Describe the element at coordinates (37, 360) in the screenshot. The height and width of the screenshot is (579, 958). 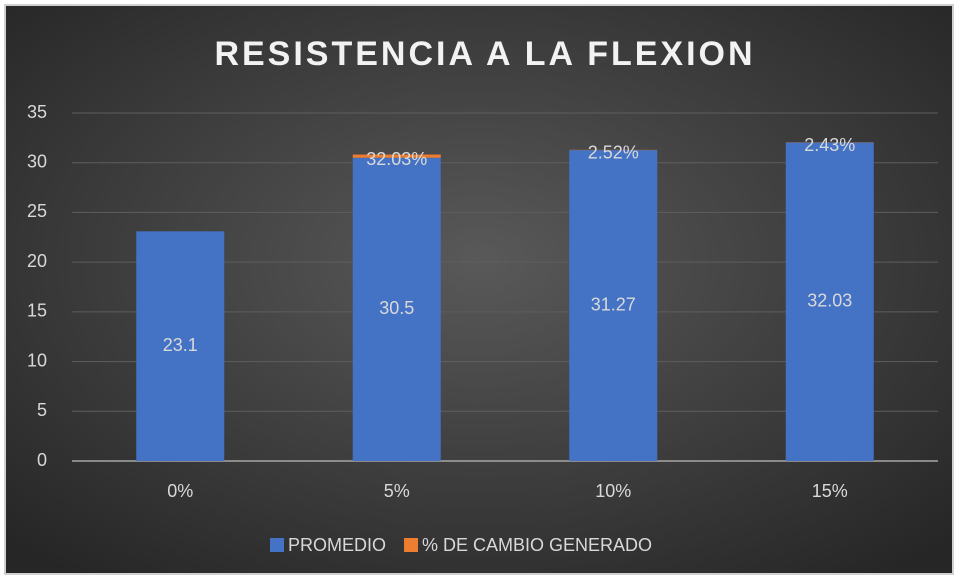
I see `y-tick-label: 10` at that location.